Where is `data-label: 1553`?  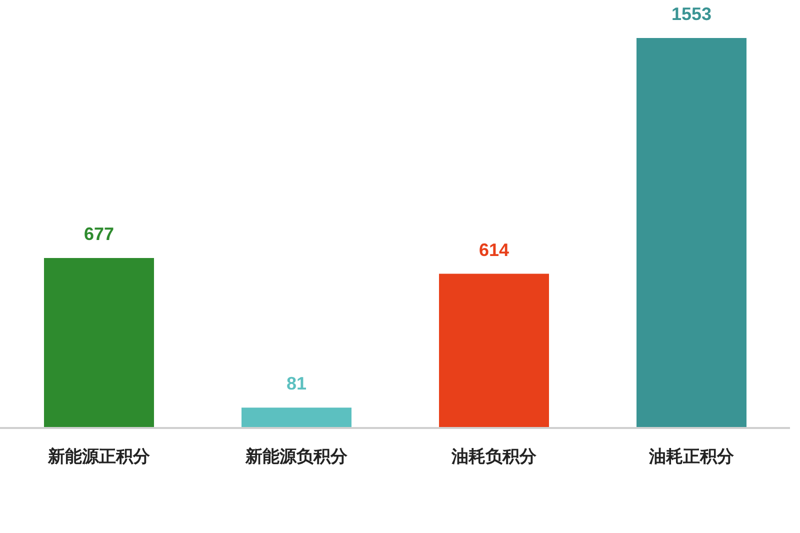
data-label: 1553 is located at coordinates (691, 14).